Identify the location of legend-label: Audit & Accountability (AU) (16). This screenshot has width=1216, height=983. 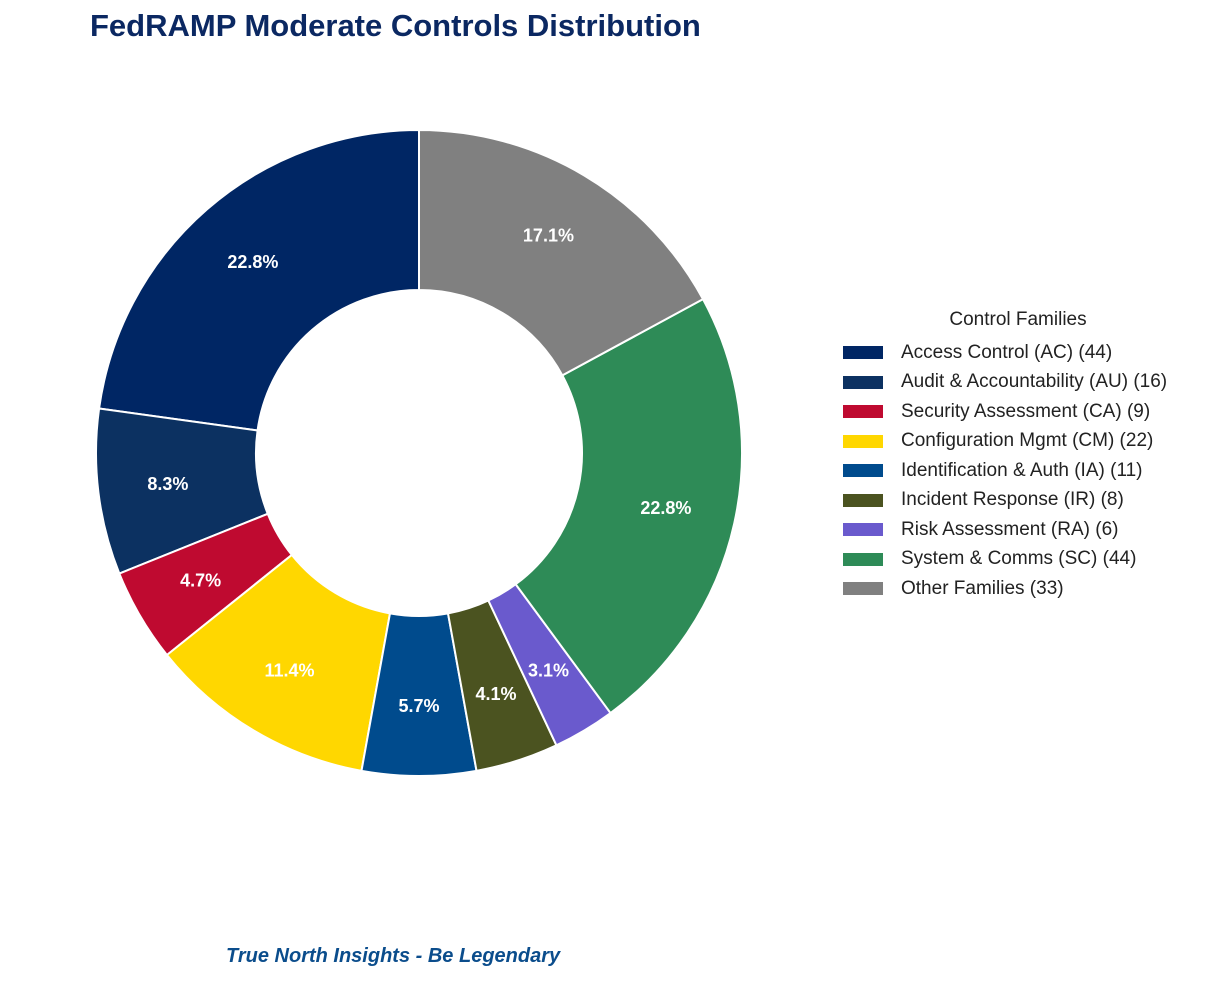
(1034, 382).